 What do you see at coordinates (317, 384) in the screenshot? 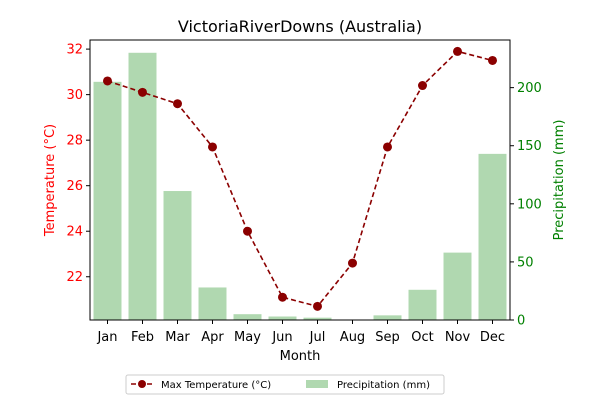
I see `legend-bar-swatch` at bounding box center [317, 384].